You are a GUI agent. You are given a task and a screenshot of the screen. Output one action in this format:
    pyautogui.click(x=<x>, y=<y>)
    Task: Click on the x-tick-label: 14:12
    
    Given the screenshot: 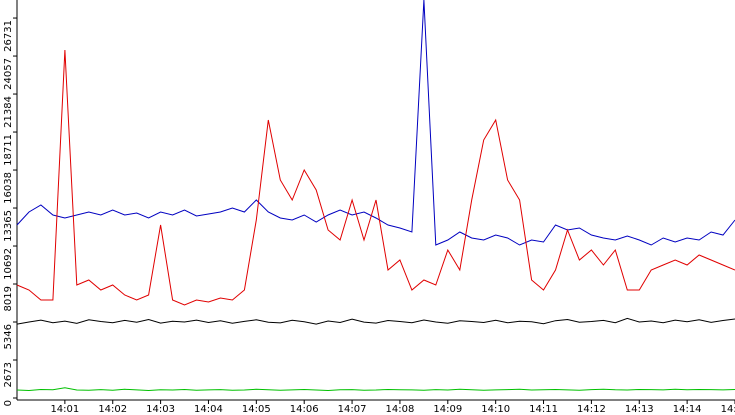 What is the action you would take?
    pyautogui.click(x=591, y=409)
    